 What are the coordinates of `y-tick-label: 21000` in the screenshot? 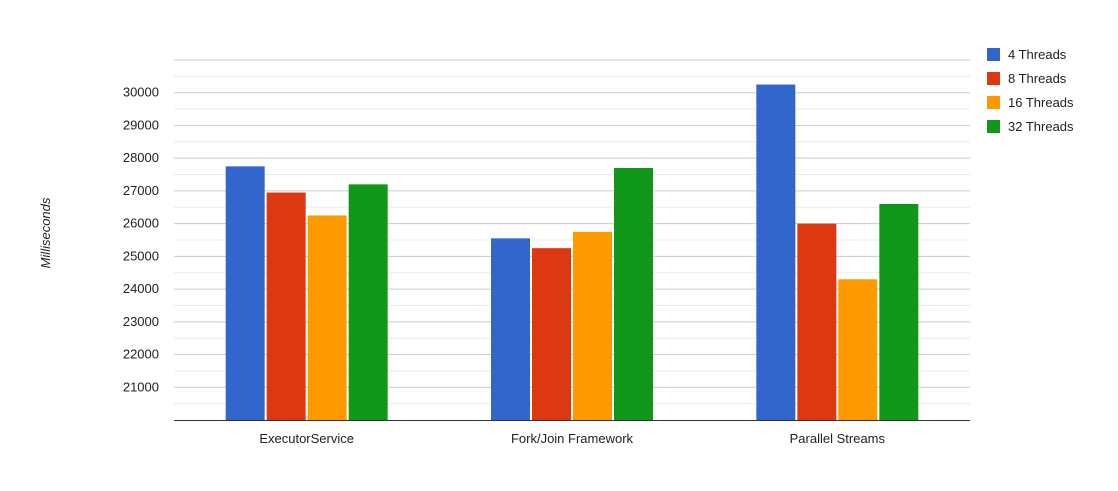 It's located at (141, 386).